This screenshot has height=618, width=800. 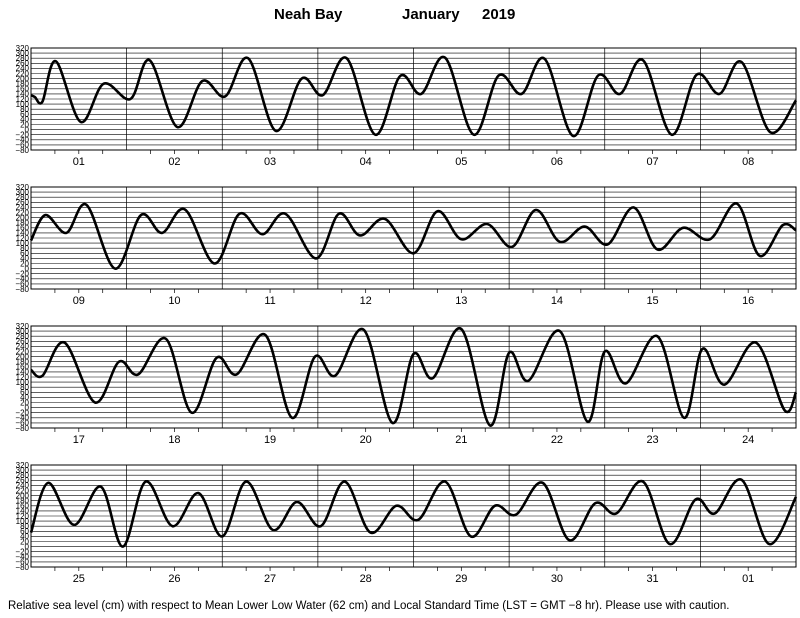 I want to click on day-label: 08, so click(x=748, y=162).